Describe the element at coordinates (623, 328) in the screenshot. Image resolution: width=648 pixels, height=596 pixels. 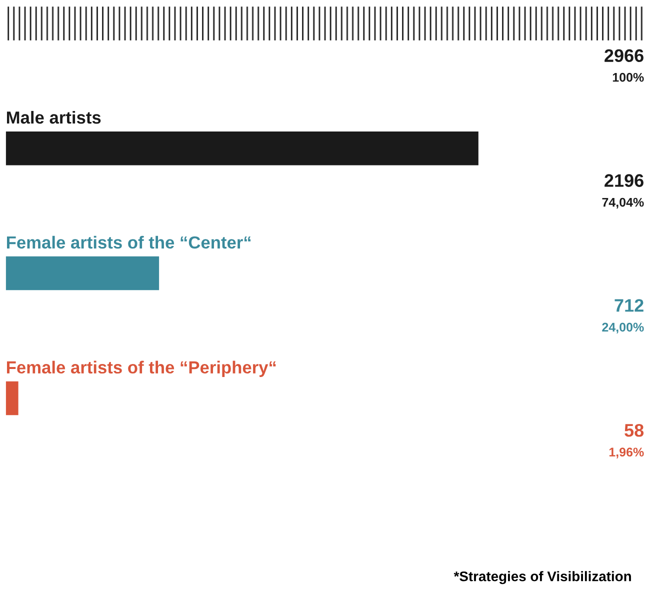
I see `annotation: 24,00%` at that location.